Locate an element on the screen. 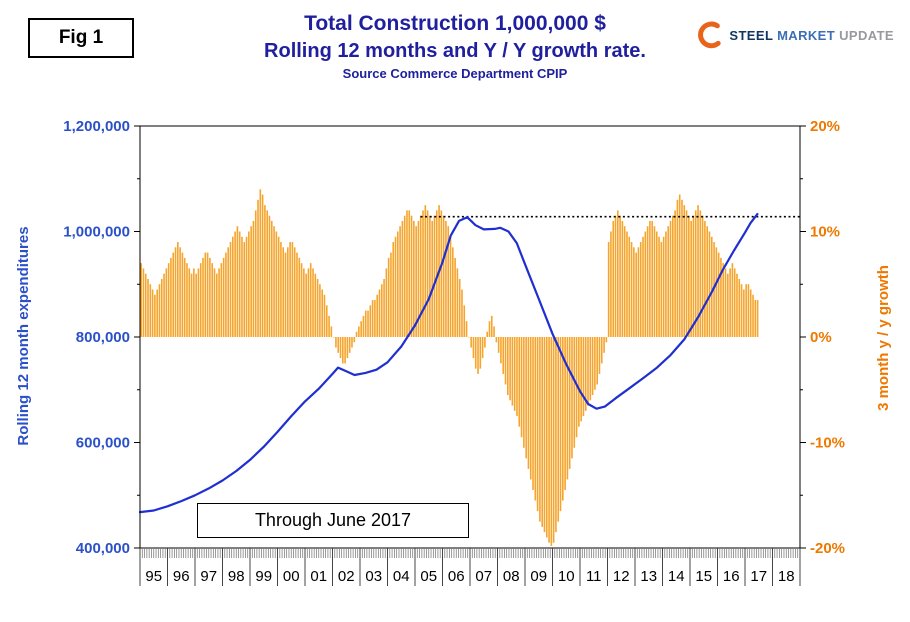 Image resolution: width=910 pixels, height=622 pixels. svg-text: 12 is located at coordinates (621, 576).